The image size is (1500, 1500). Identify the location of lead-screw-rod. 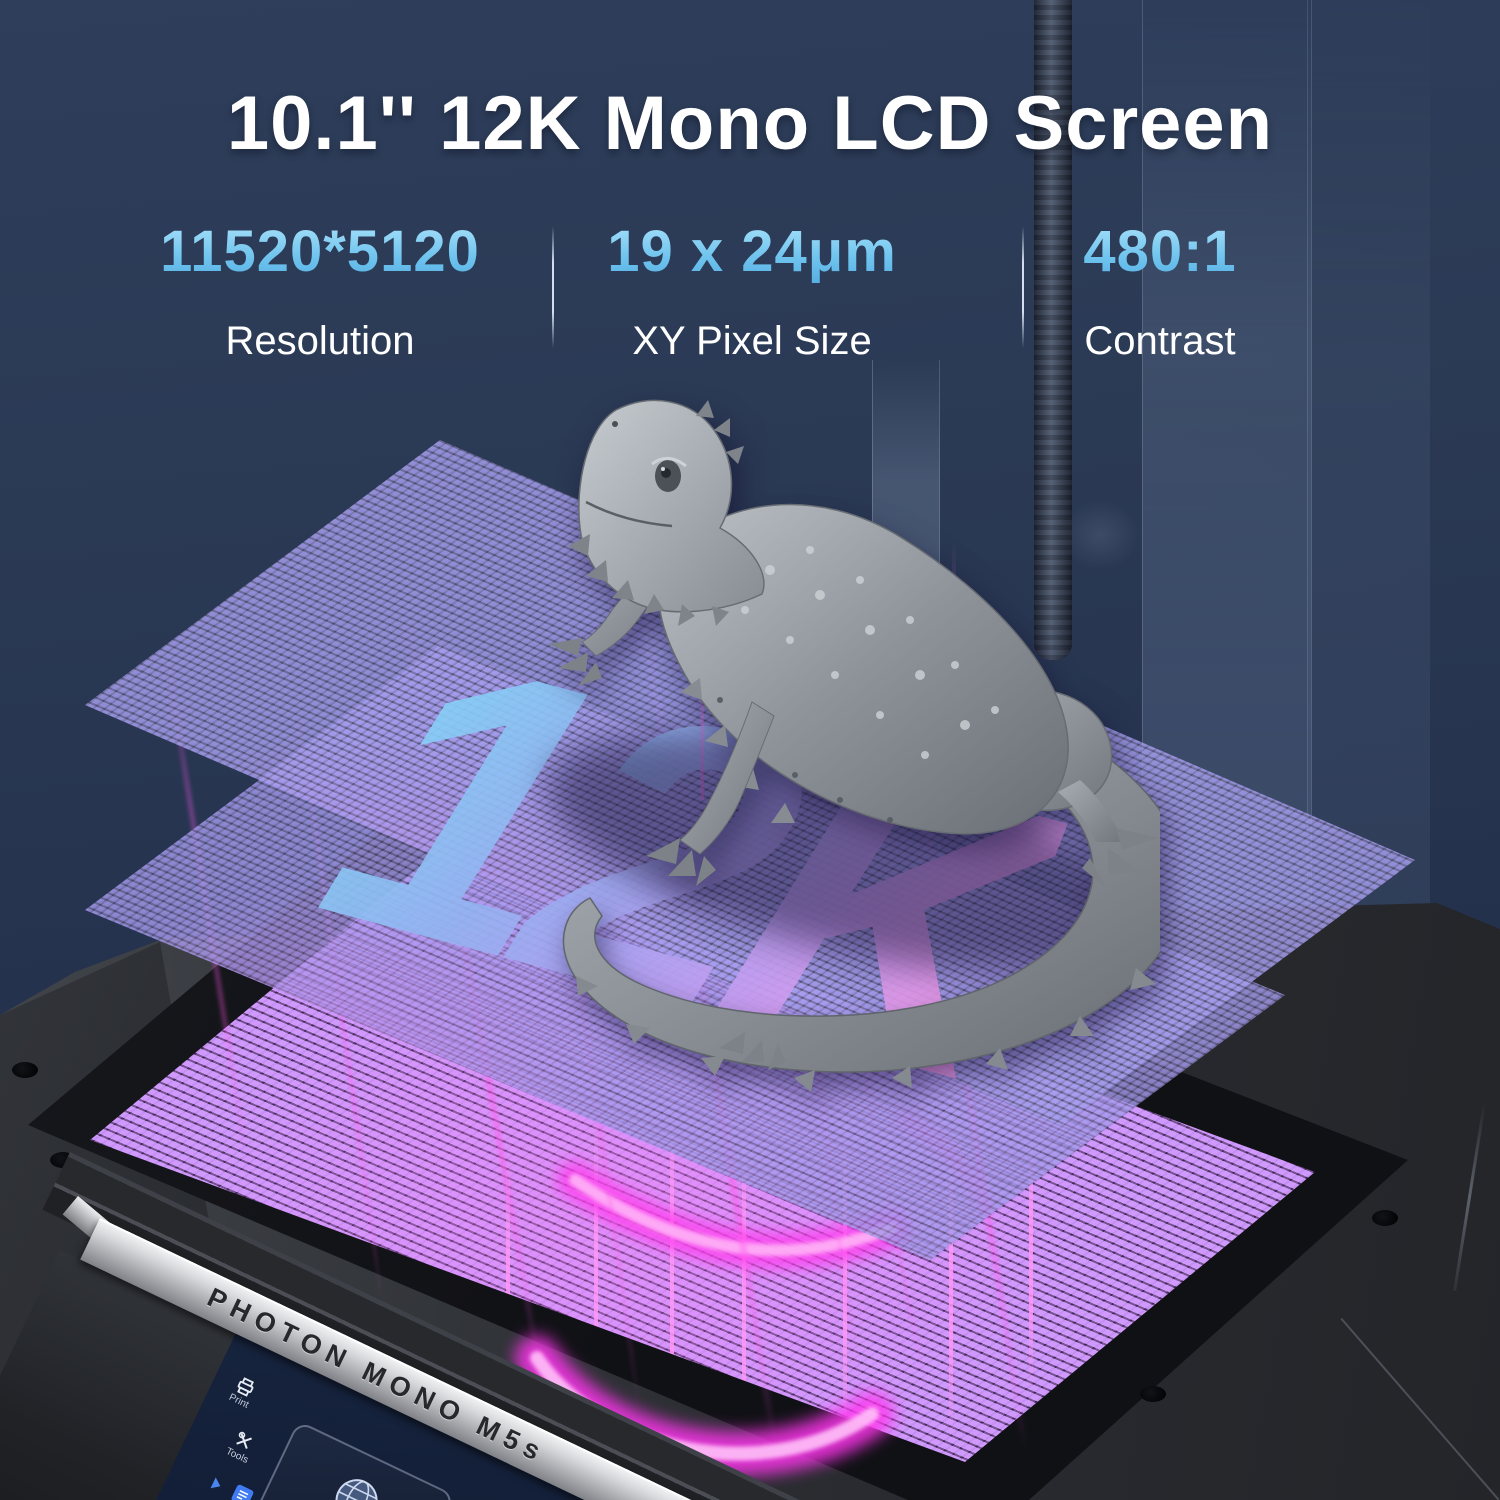
(1053, 330).